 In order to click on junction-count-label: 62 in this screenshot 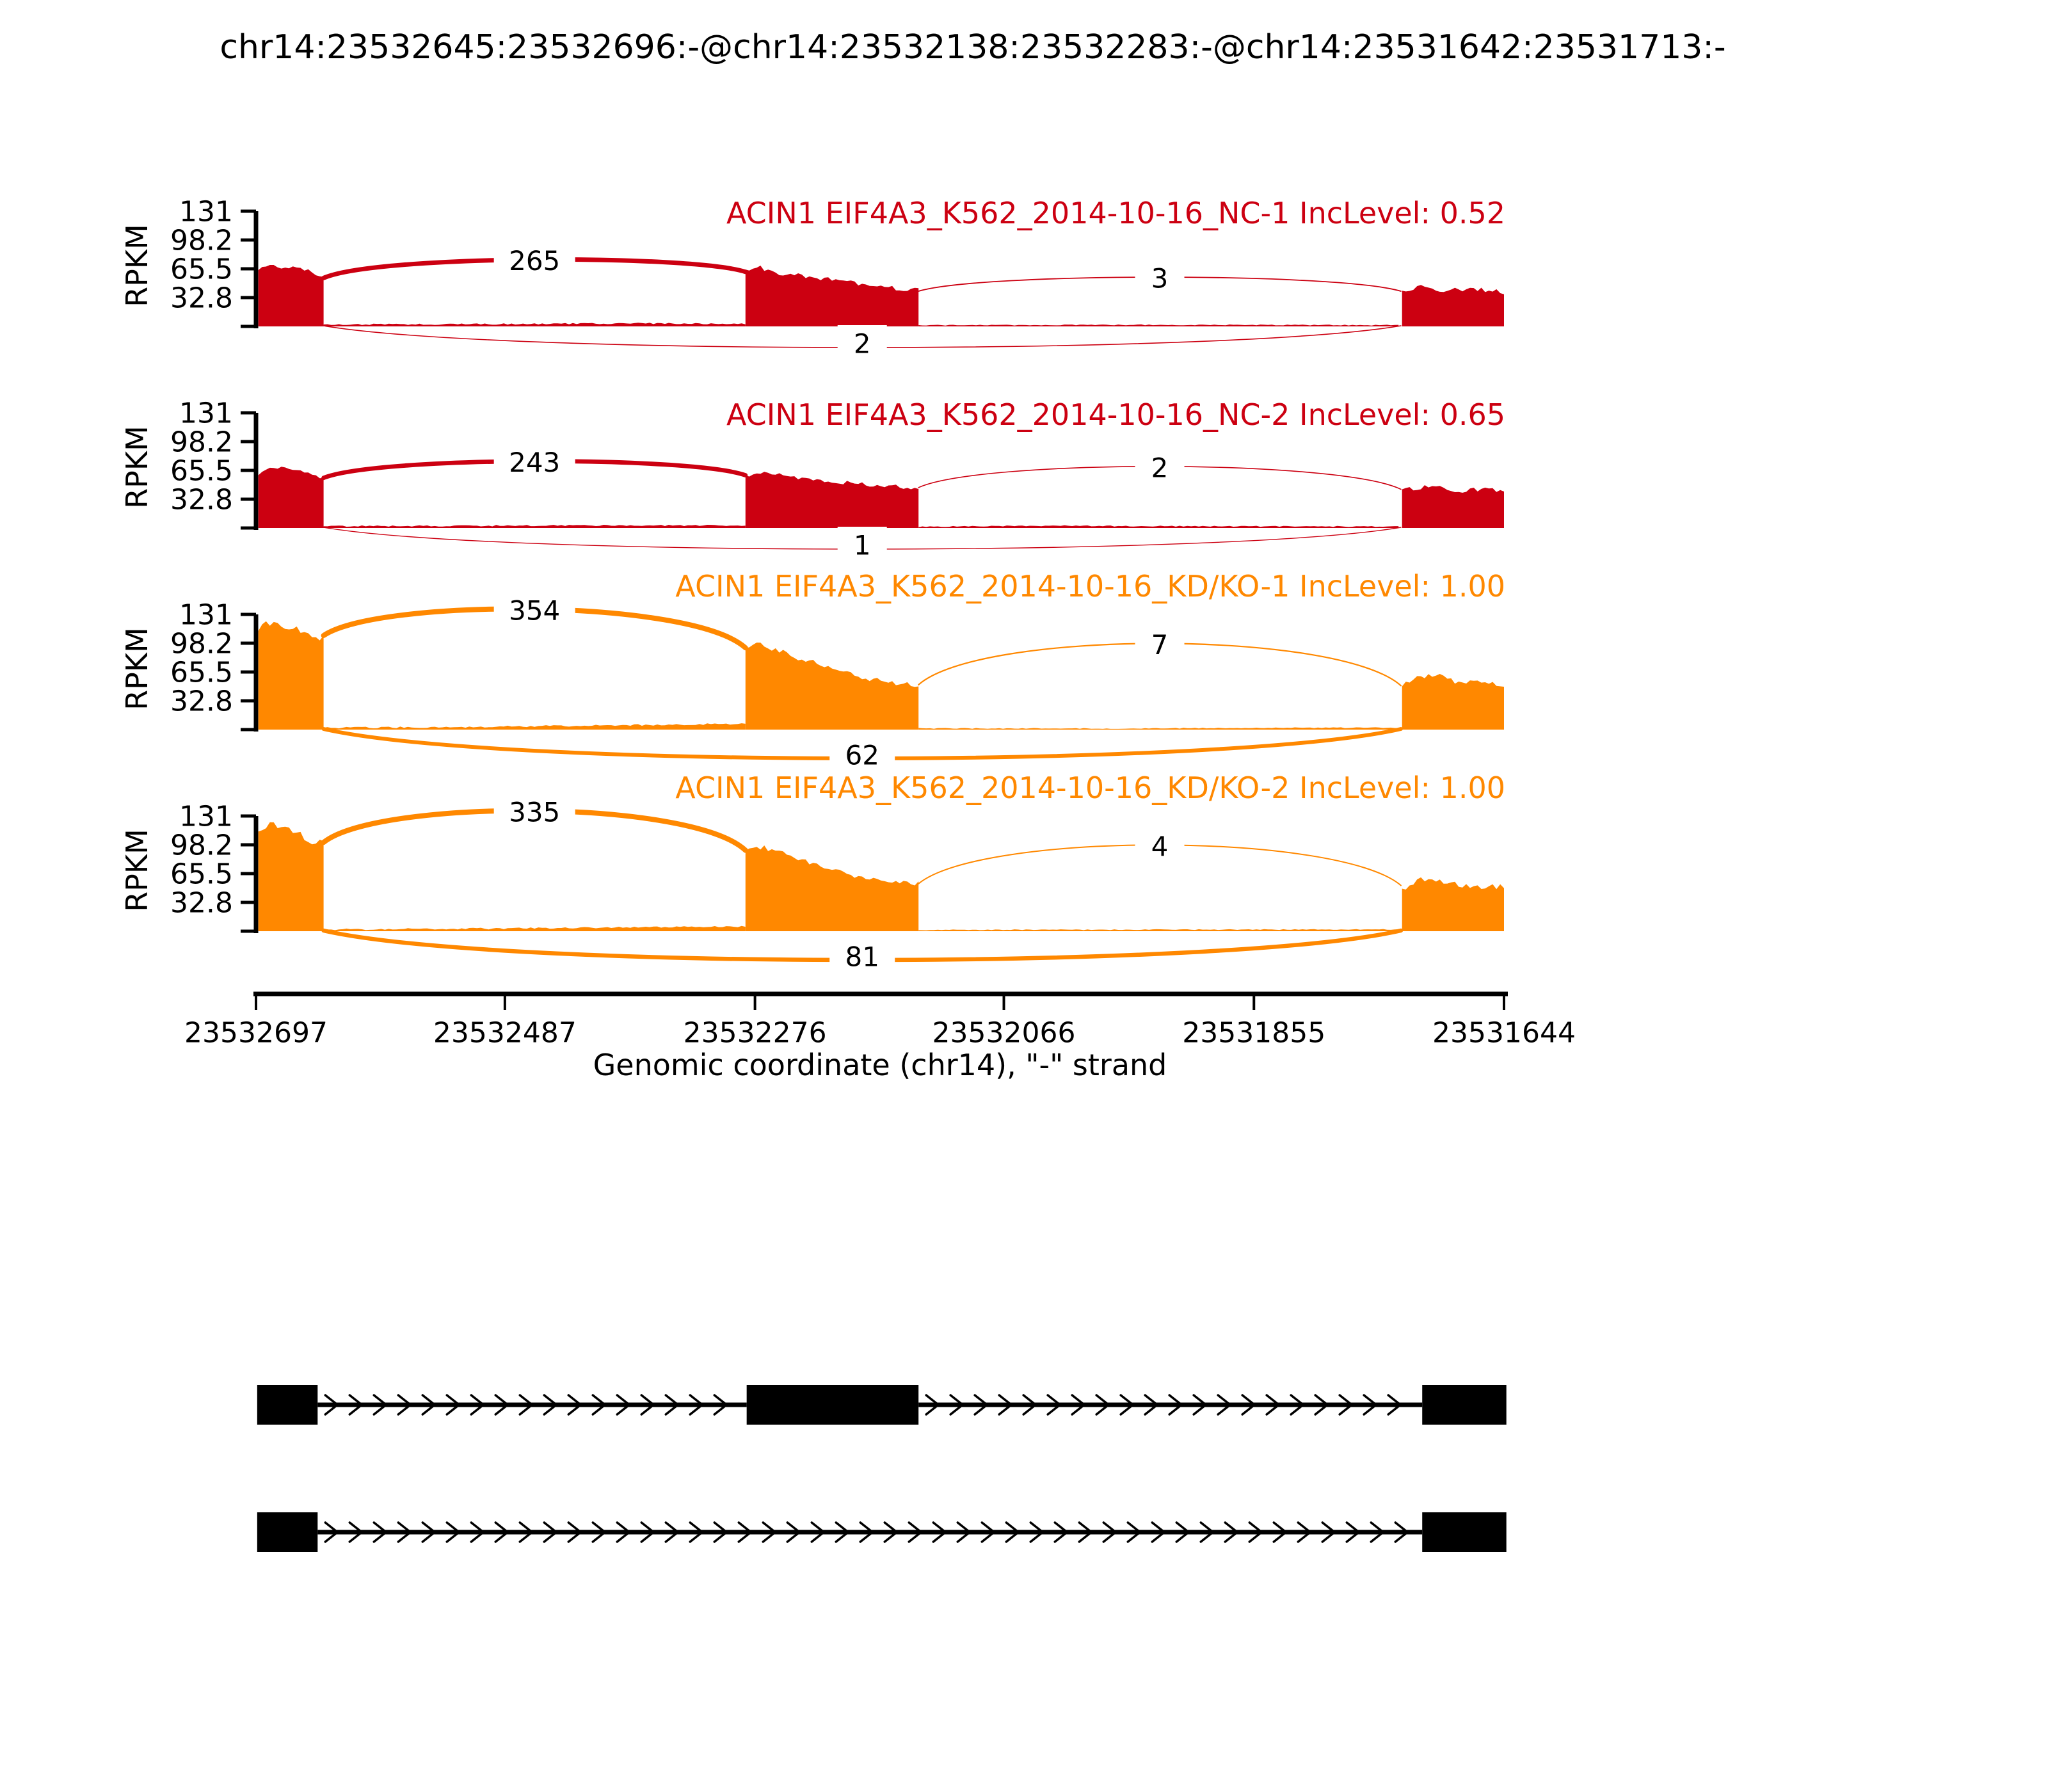, I will do `click(862, 755)`.